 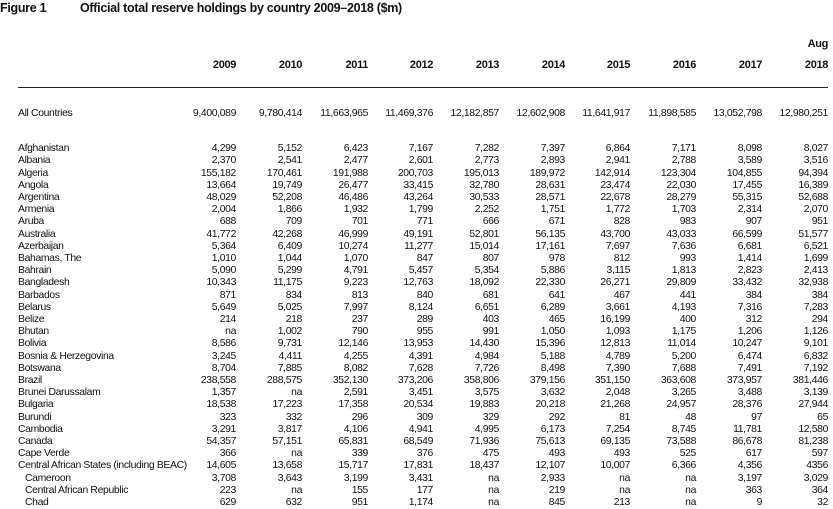 I want to click on value-cell: 15,396, so click(x=550, y=344).